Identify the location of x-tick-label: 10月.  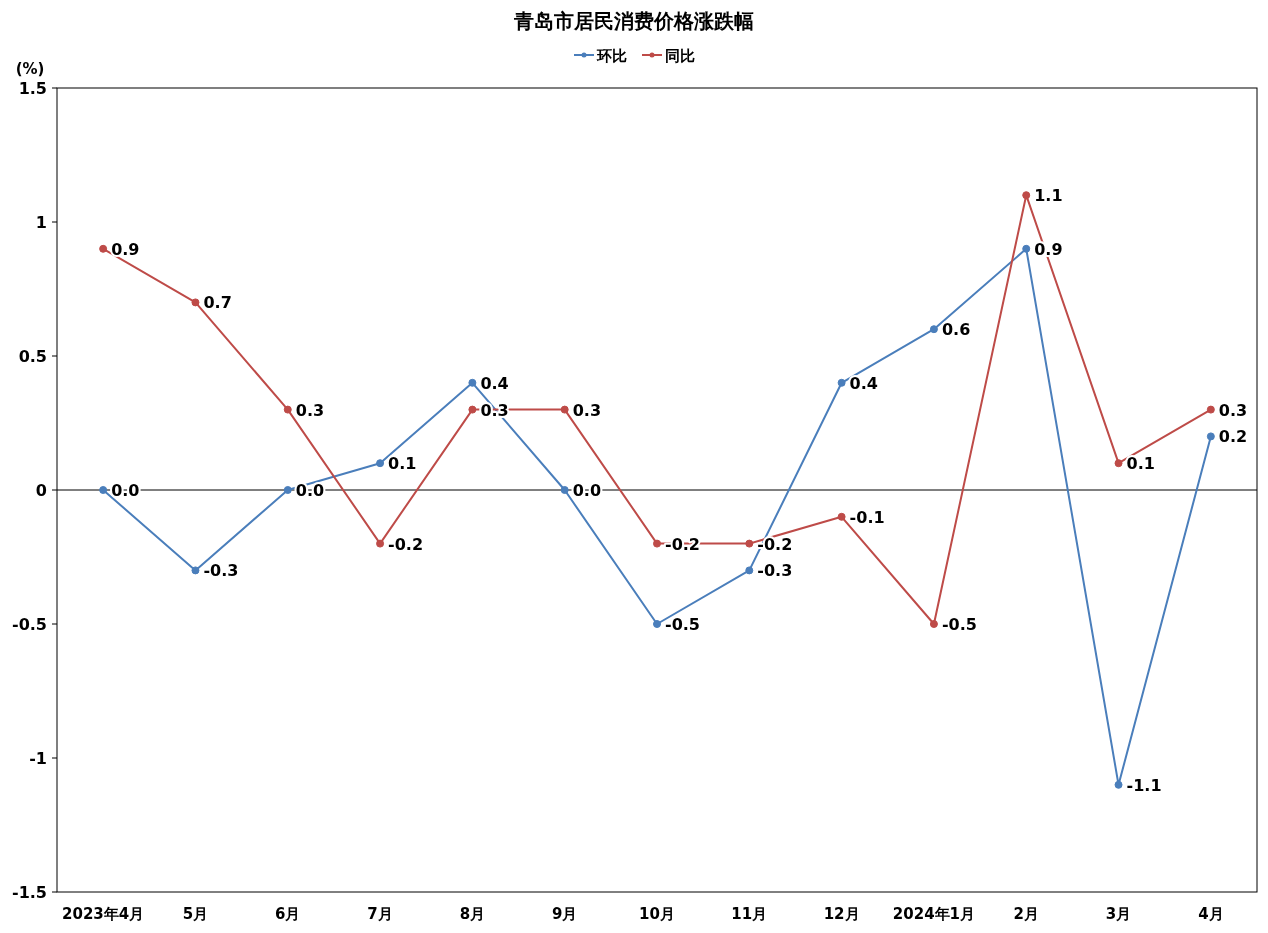
(657, 914).